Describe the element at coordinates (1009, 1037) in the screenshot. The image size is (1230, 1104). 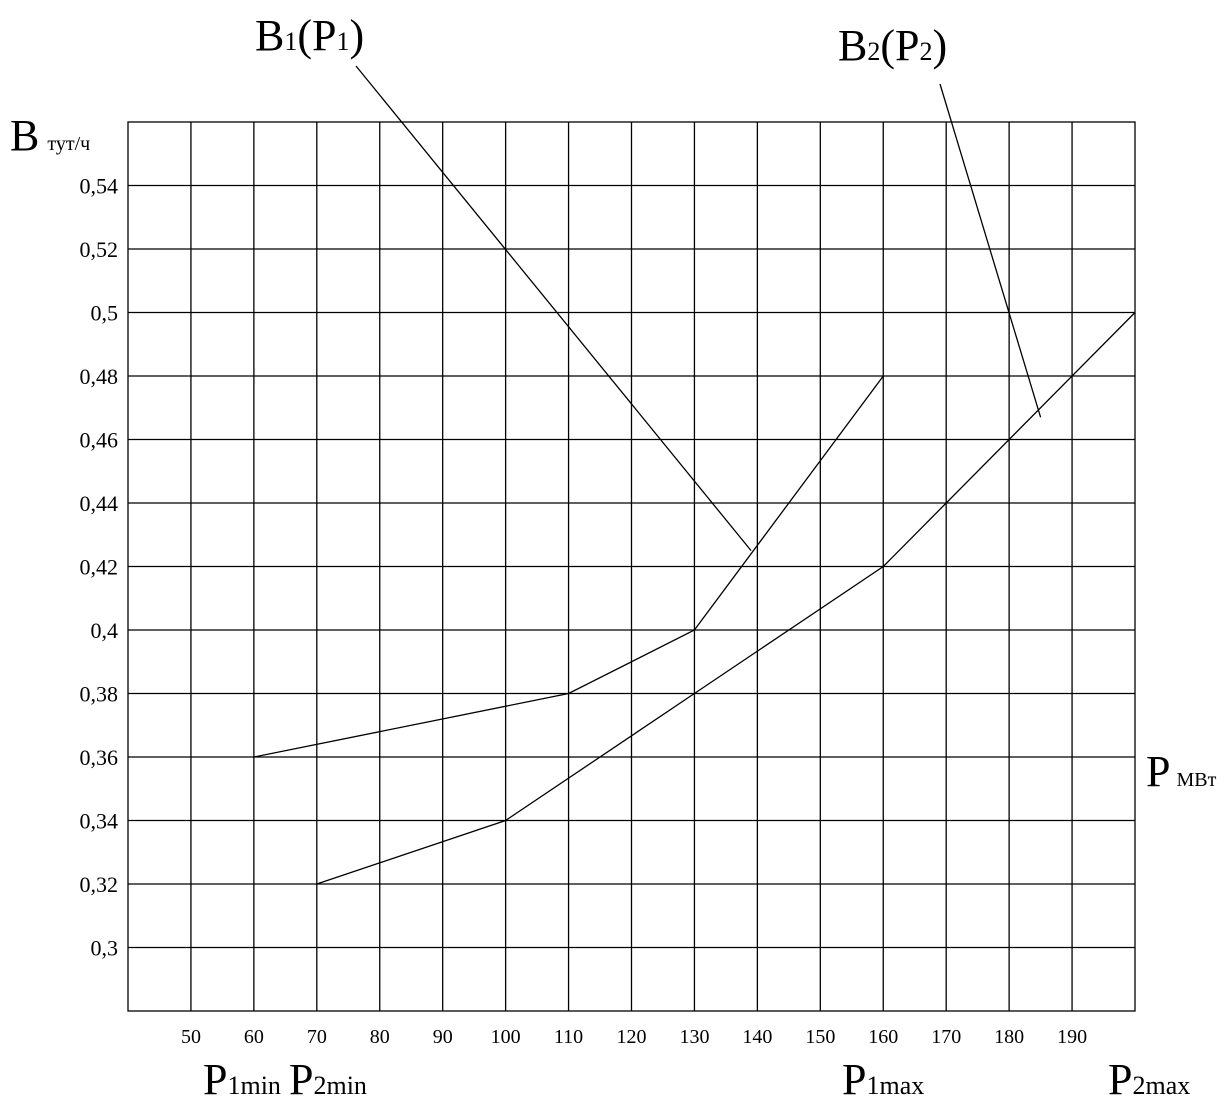
I see `x-tick-label: 180` at that location.